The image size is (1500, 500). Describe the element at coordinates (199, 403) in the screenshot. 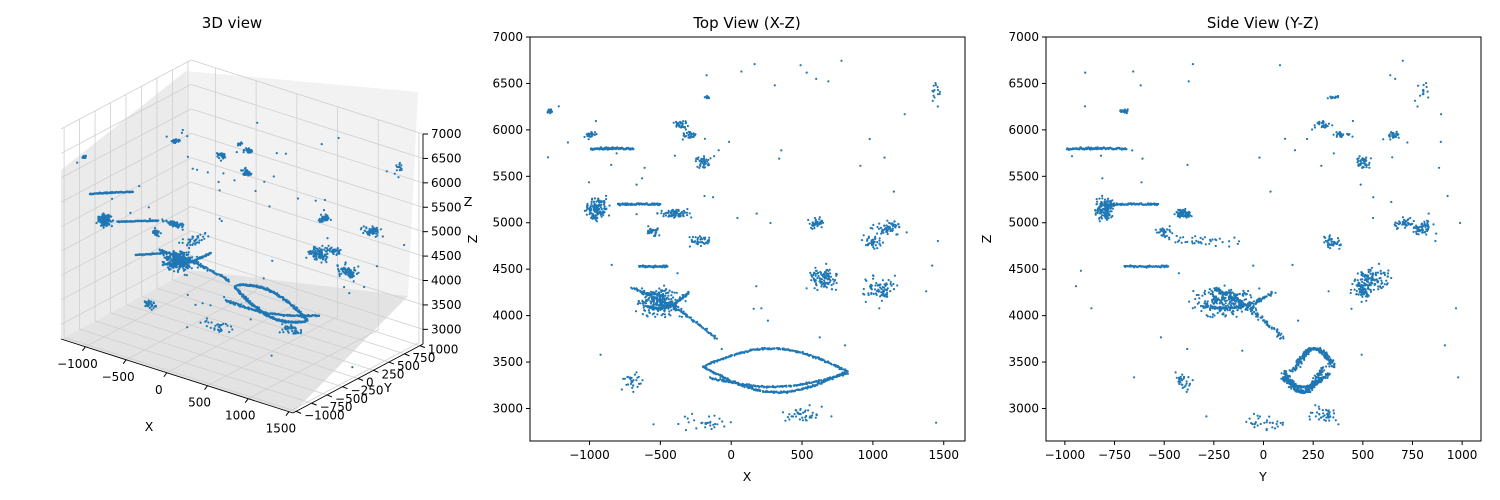

I see `x-tick-label: 500` at that location.